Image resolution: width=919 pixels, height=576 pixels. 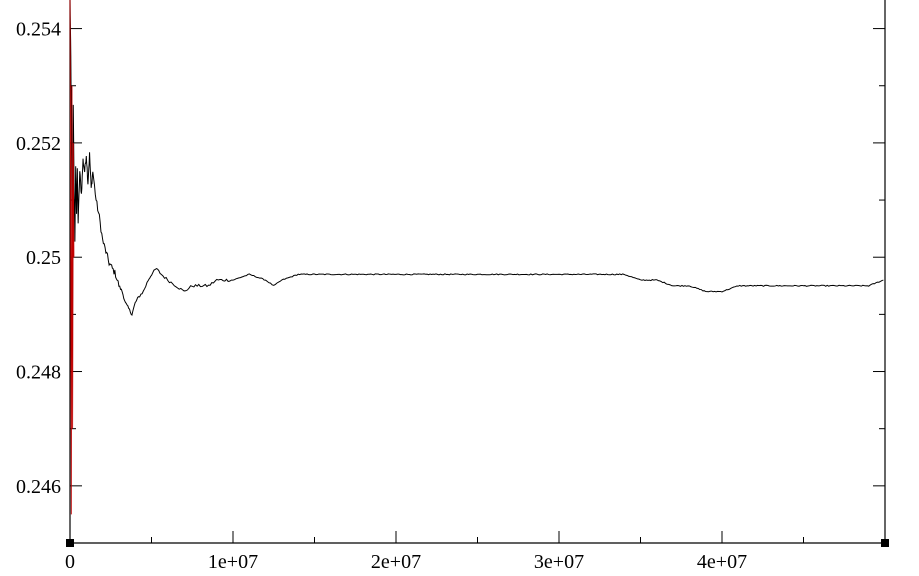 I want to click on y-tick-label: 0.252, so click(x=38, y=144).